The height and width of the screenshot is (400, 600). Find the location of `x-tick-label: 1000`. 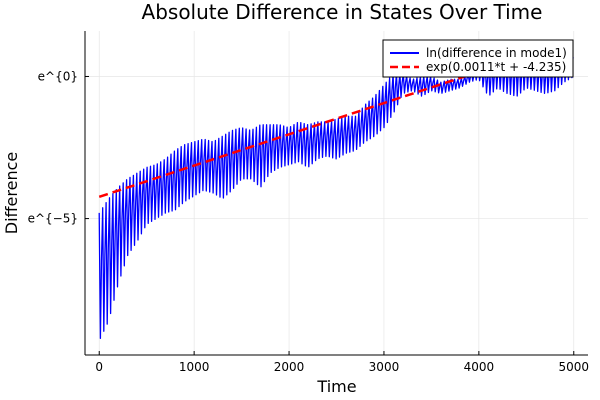

x-tick-label: 1000 is located at coordinates (194, 367).